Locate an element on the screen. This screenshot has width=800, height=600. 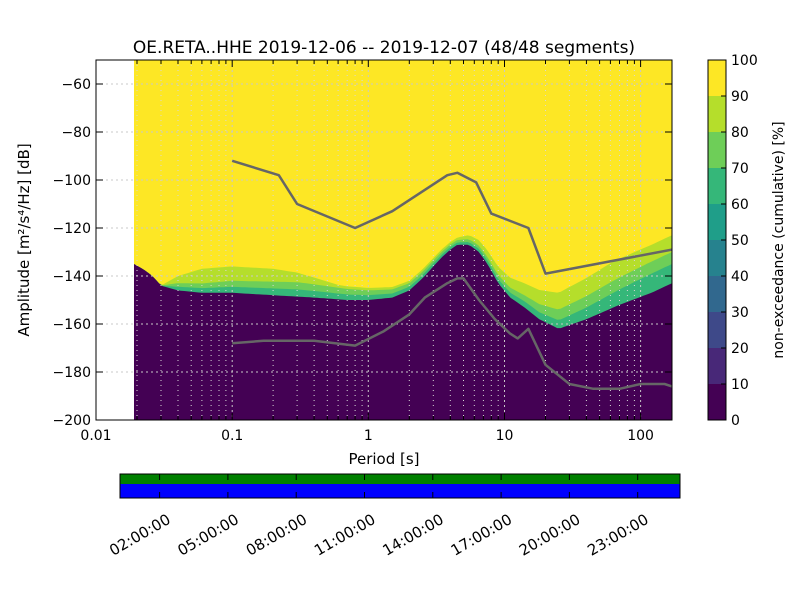
timeline-tick-label: 20:00:00 is located at coordinates (549, 534).